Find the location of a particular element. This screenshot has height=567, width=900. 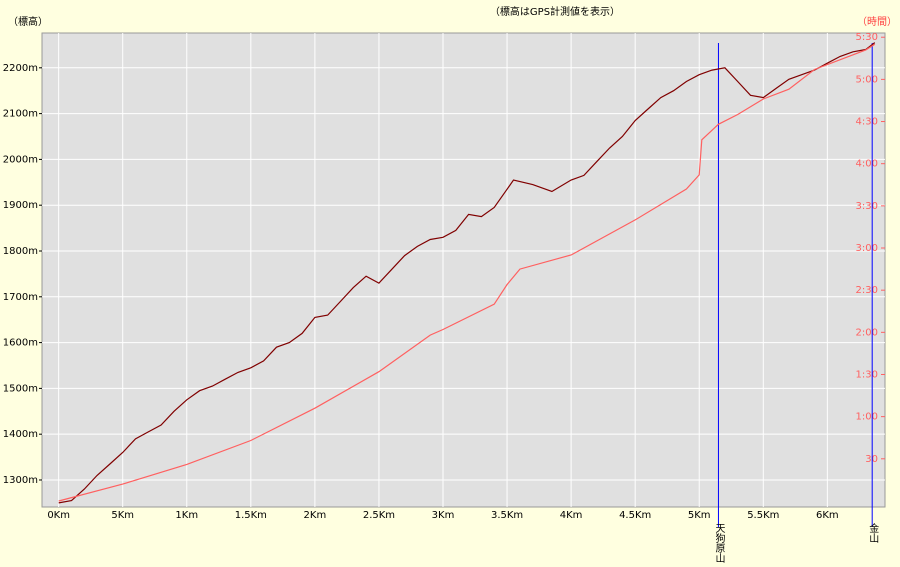

y-tick-label: 1800m is located at coordinates (20, 251).